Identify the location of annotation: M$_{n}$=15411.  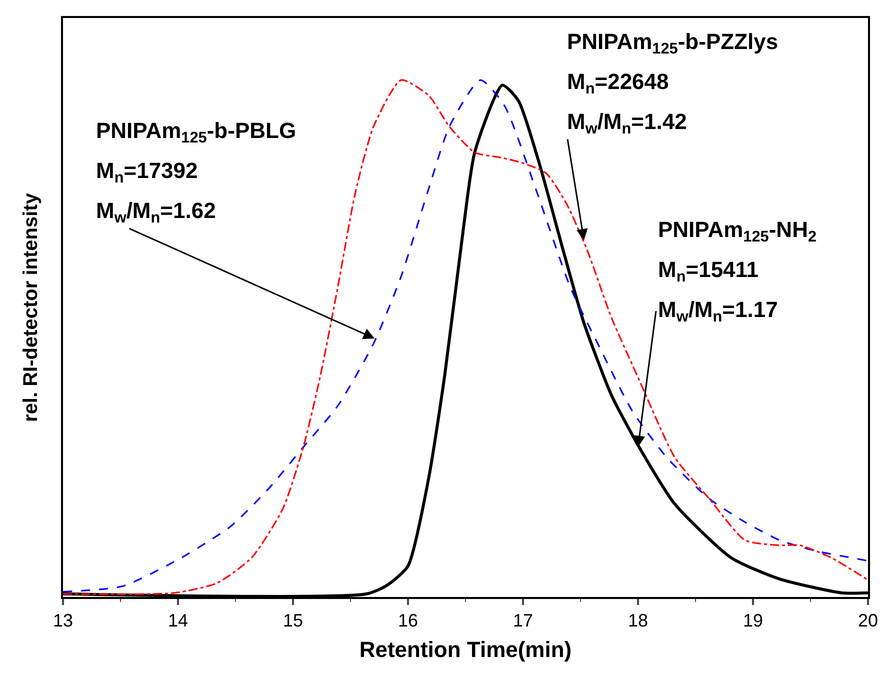
(708, 271).